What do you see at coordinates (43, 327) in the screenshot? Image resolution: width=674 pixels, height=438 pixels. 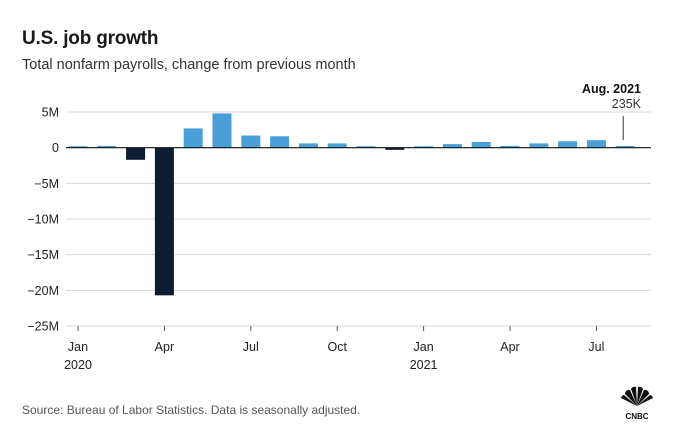 I see `y-tick-label: −25M` at bounding box center [43, 327].